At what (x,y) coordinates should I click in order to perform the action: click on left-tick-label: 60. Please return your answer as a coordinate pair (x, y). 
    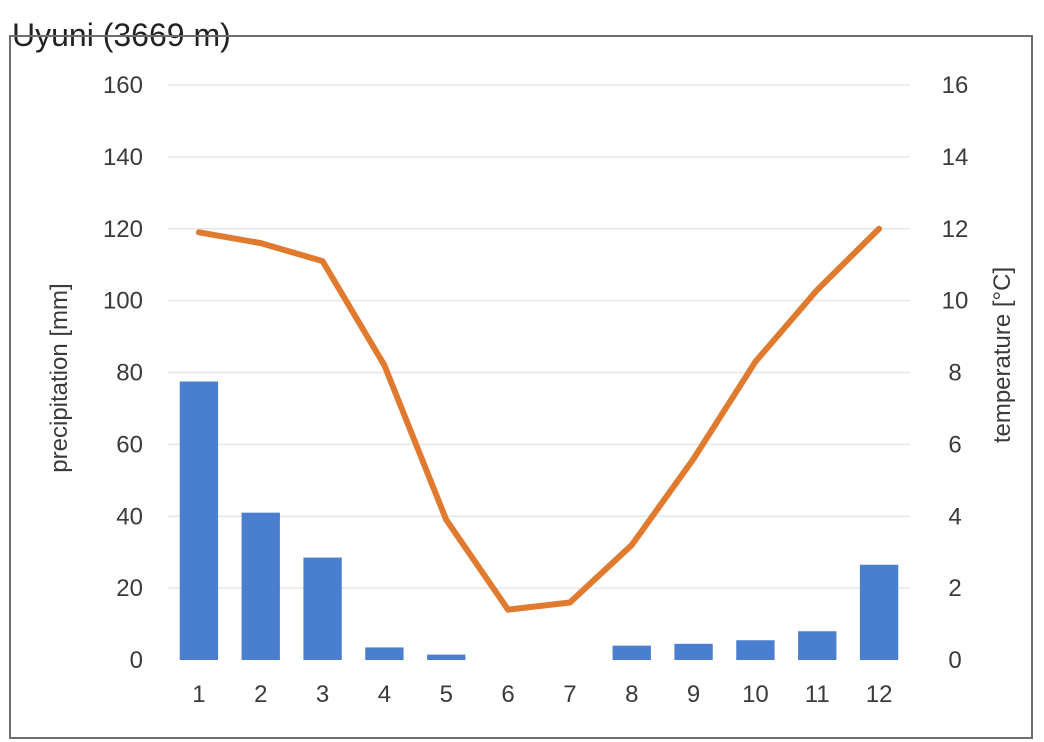
    Looking at the image, I should click on (129, 444).